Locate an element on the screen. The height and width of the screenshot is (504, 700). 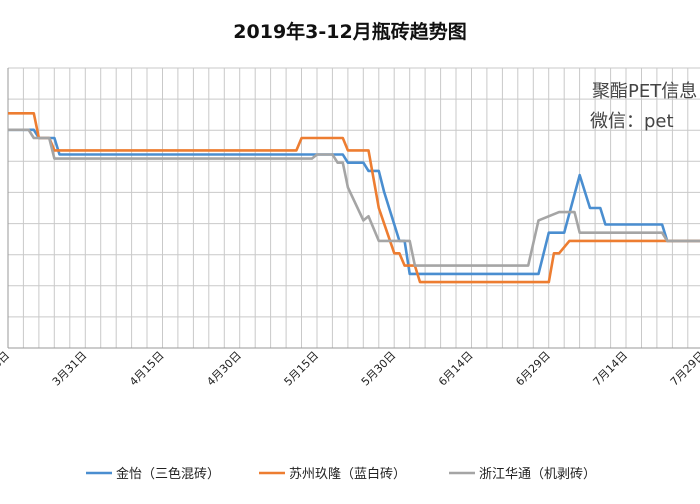
legend-label-3: 浙江华通（机剥砖） is located at coordinates (537, 474).